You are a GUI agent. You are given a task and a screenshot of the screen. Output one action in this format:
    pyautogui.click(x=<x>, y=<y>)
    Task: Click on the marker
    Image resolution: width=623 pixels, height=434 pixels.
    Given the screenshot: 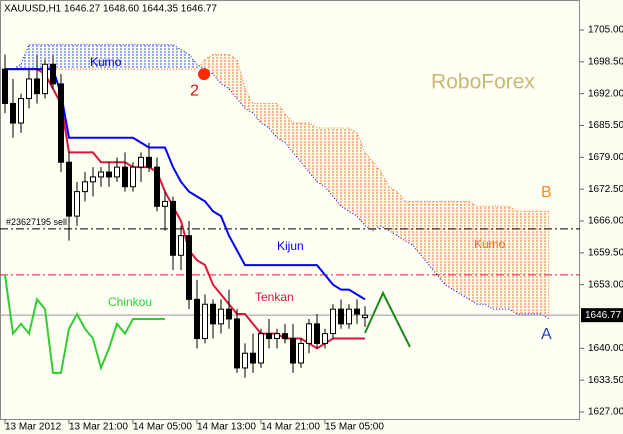 What is the action you would take?
    pyautogui.click(x=204, y=74)
    